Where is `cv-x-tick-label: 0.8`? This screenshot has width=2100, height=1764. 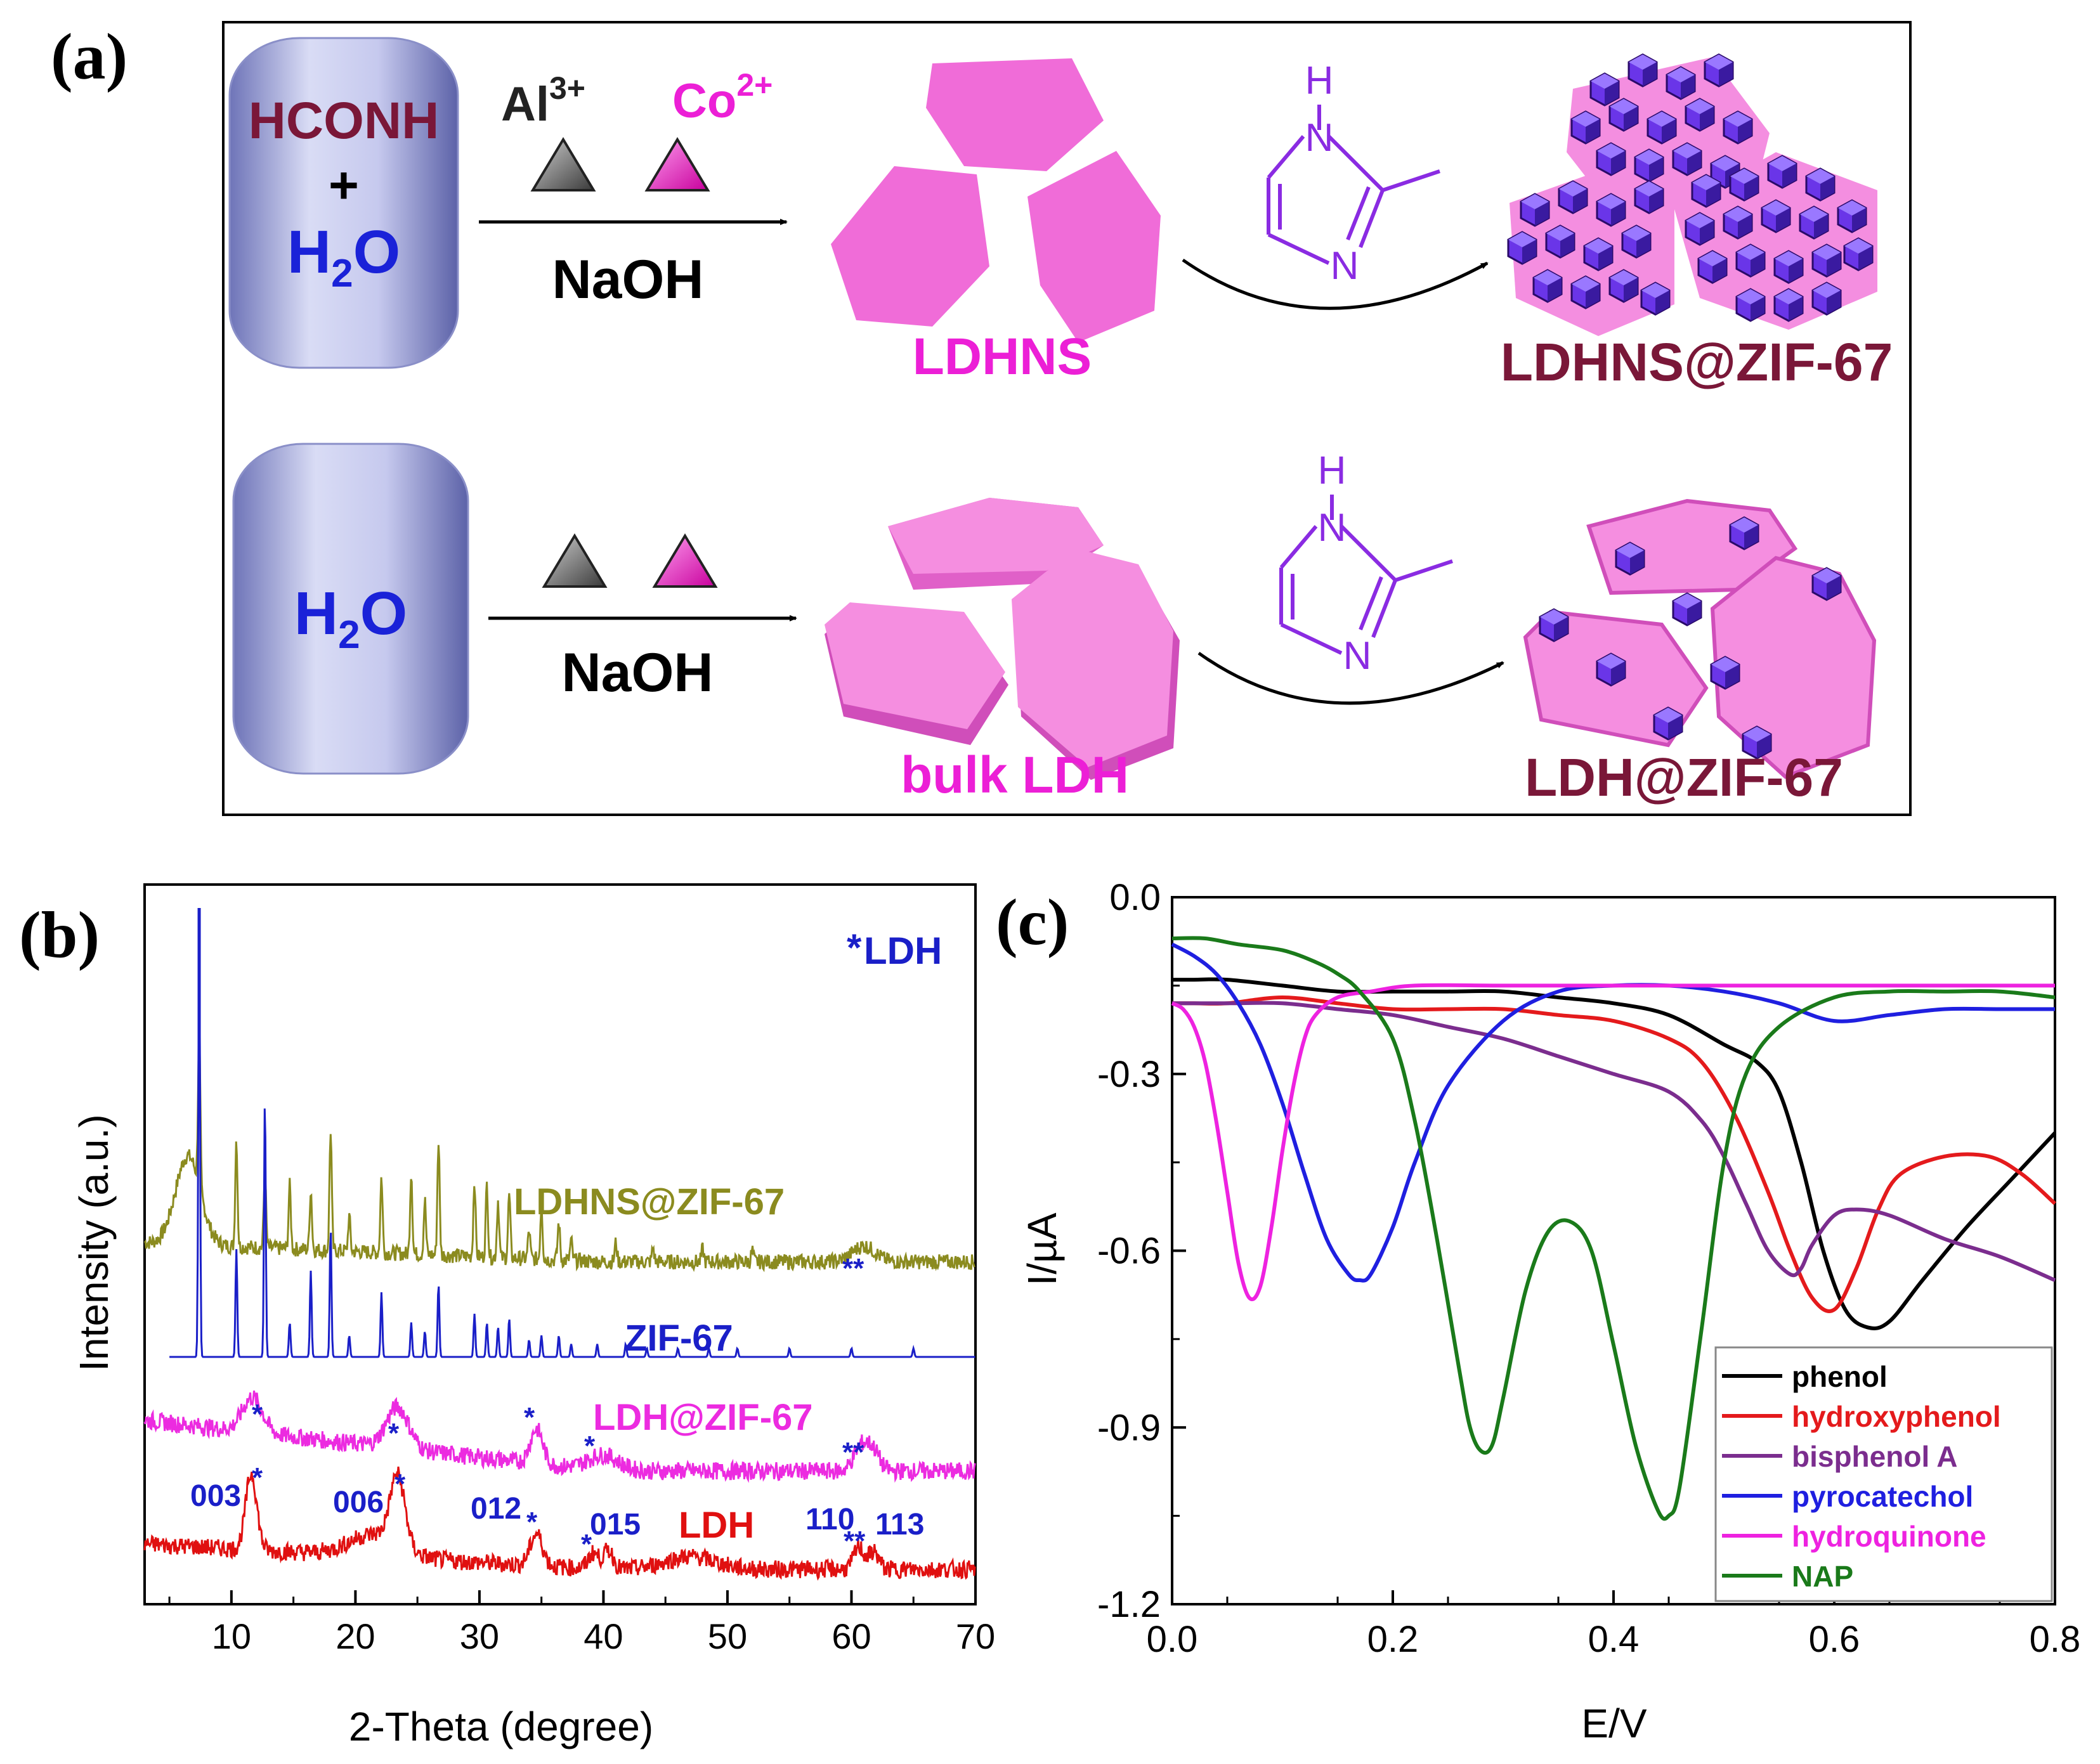
cv-x-tick-label: 0.8 is located at coordinates (2055, 1640).